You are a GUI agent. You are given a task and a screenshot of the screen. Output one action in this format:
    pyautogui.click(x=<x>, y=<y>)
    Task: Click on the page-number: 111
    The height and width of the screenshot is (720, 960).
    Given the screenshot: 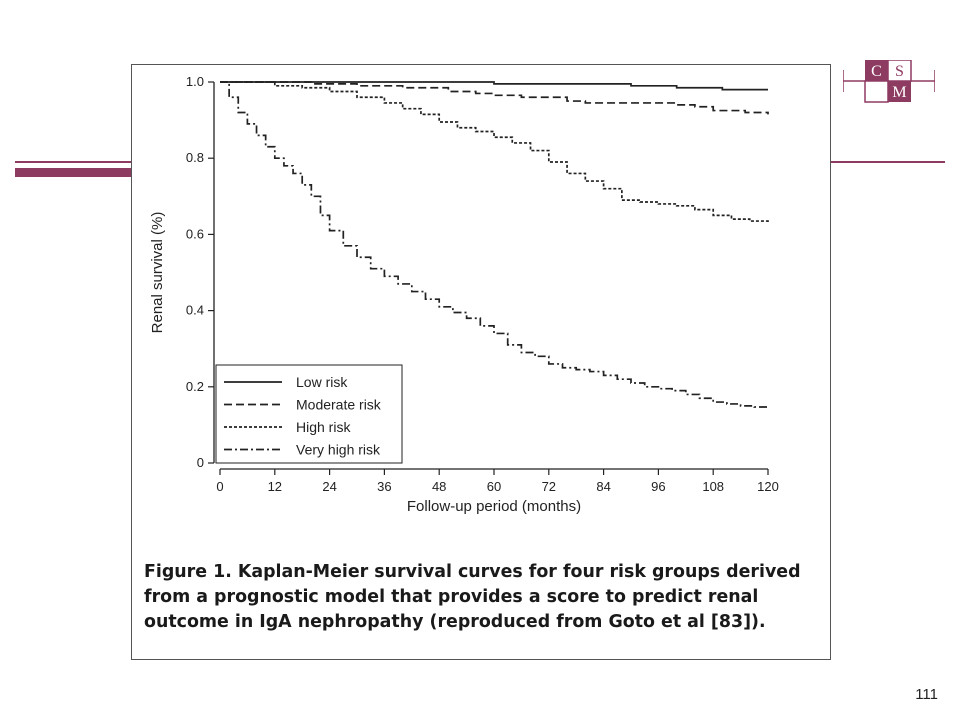 What is the action you would take?
    pyautogui.click(x=926, y=694)
    